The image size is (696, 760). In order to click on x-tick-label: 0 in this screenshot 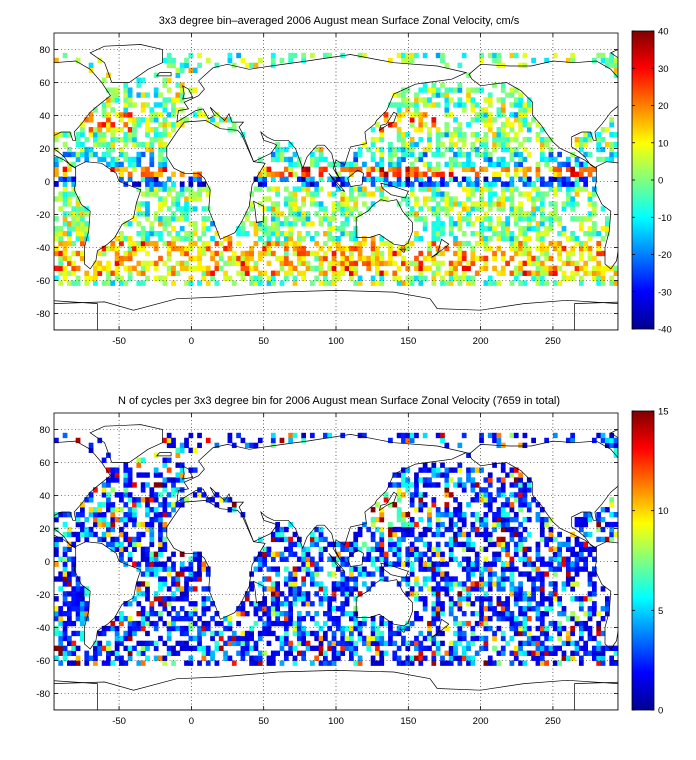, I will do `click(191, 721)`.